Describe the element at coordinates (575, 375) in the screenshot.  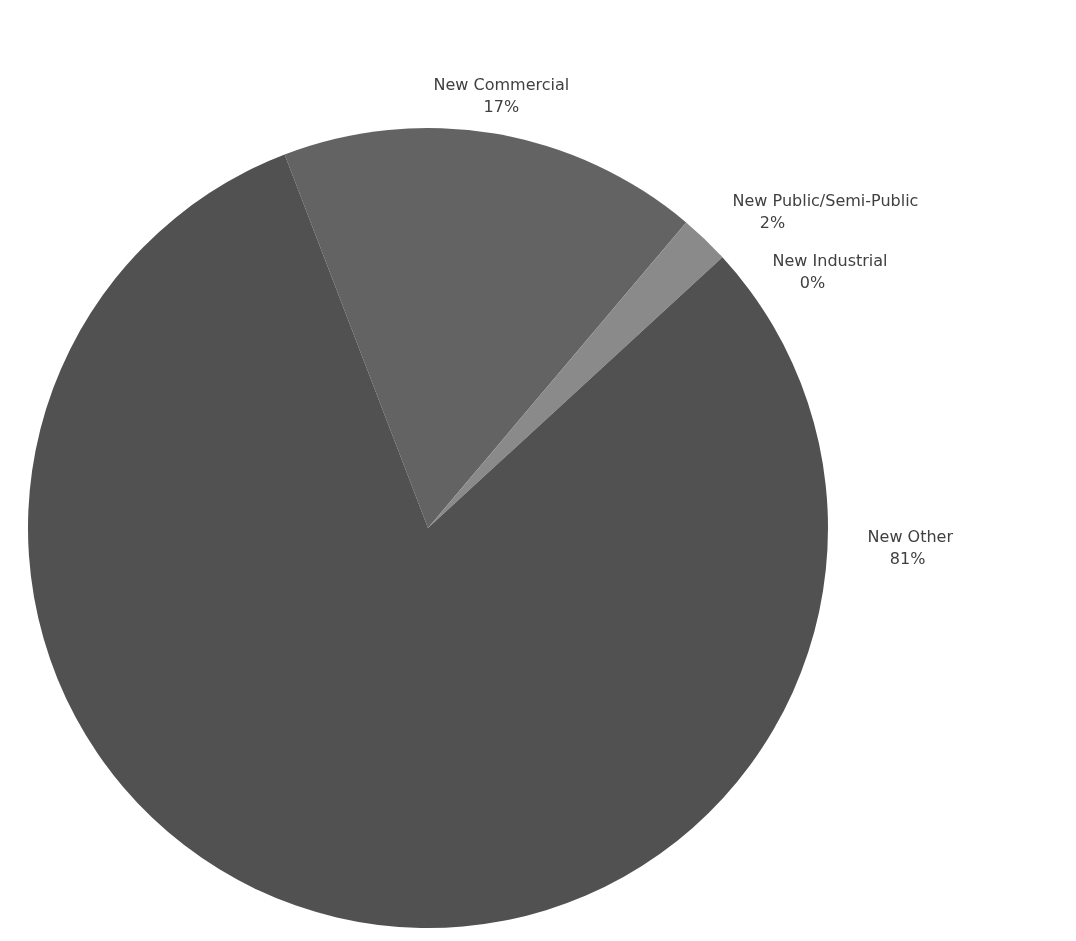
I see `pie-slice` at that location.